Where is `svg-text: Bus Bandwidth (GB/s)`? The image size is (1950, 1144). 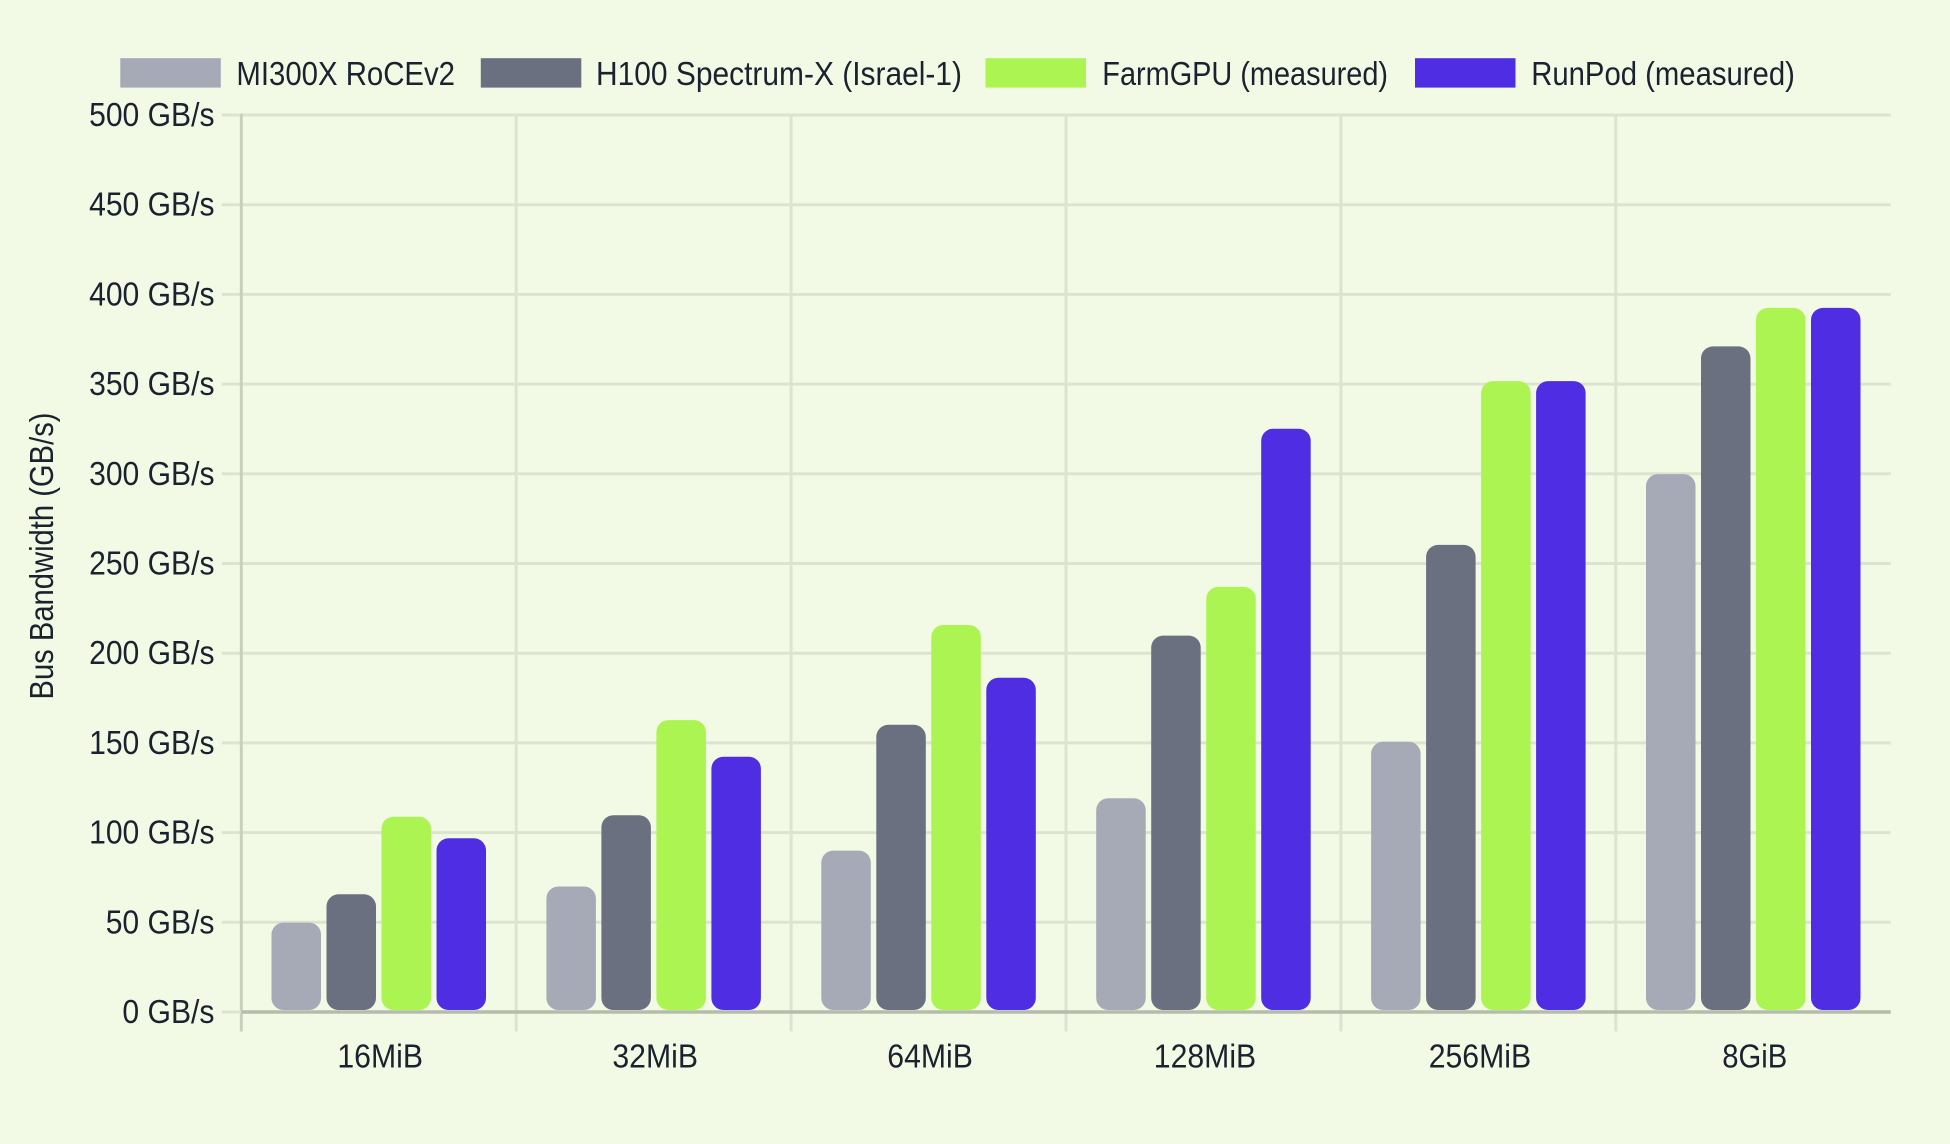 svg-text: Bus Bandwidth (GB/s) is located at coordinates (41, 556).